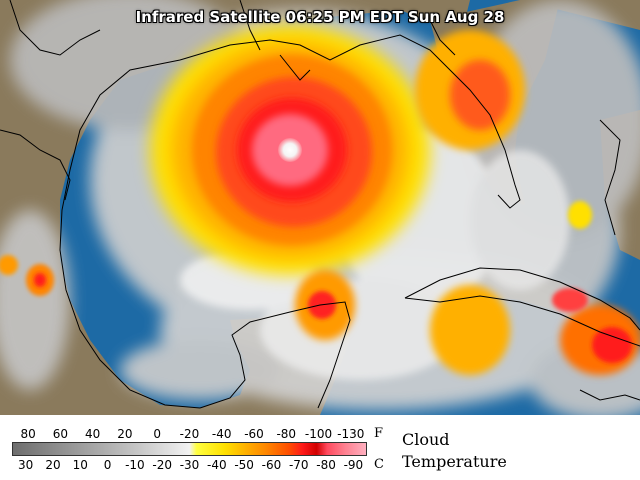 This screenshot has width=640, height=480. I want to click on fahrenheit-tick: 40, so click(93, 434).